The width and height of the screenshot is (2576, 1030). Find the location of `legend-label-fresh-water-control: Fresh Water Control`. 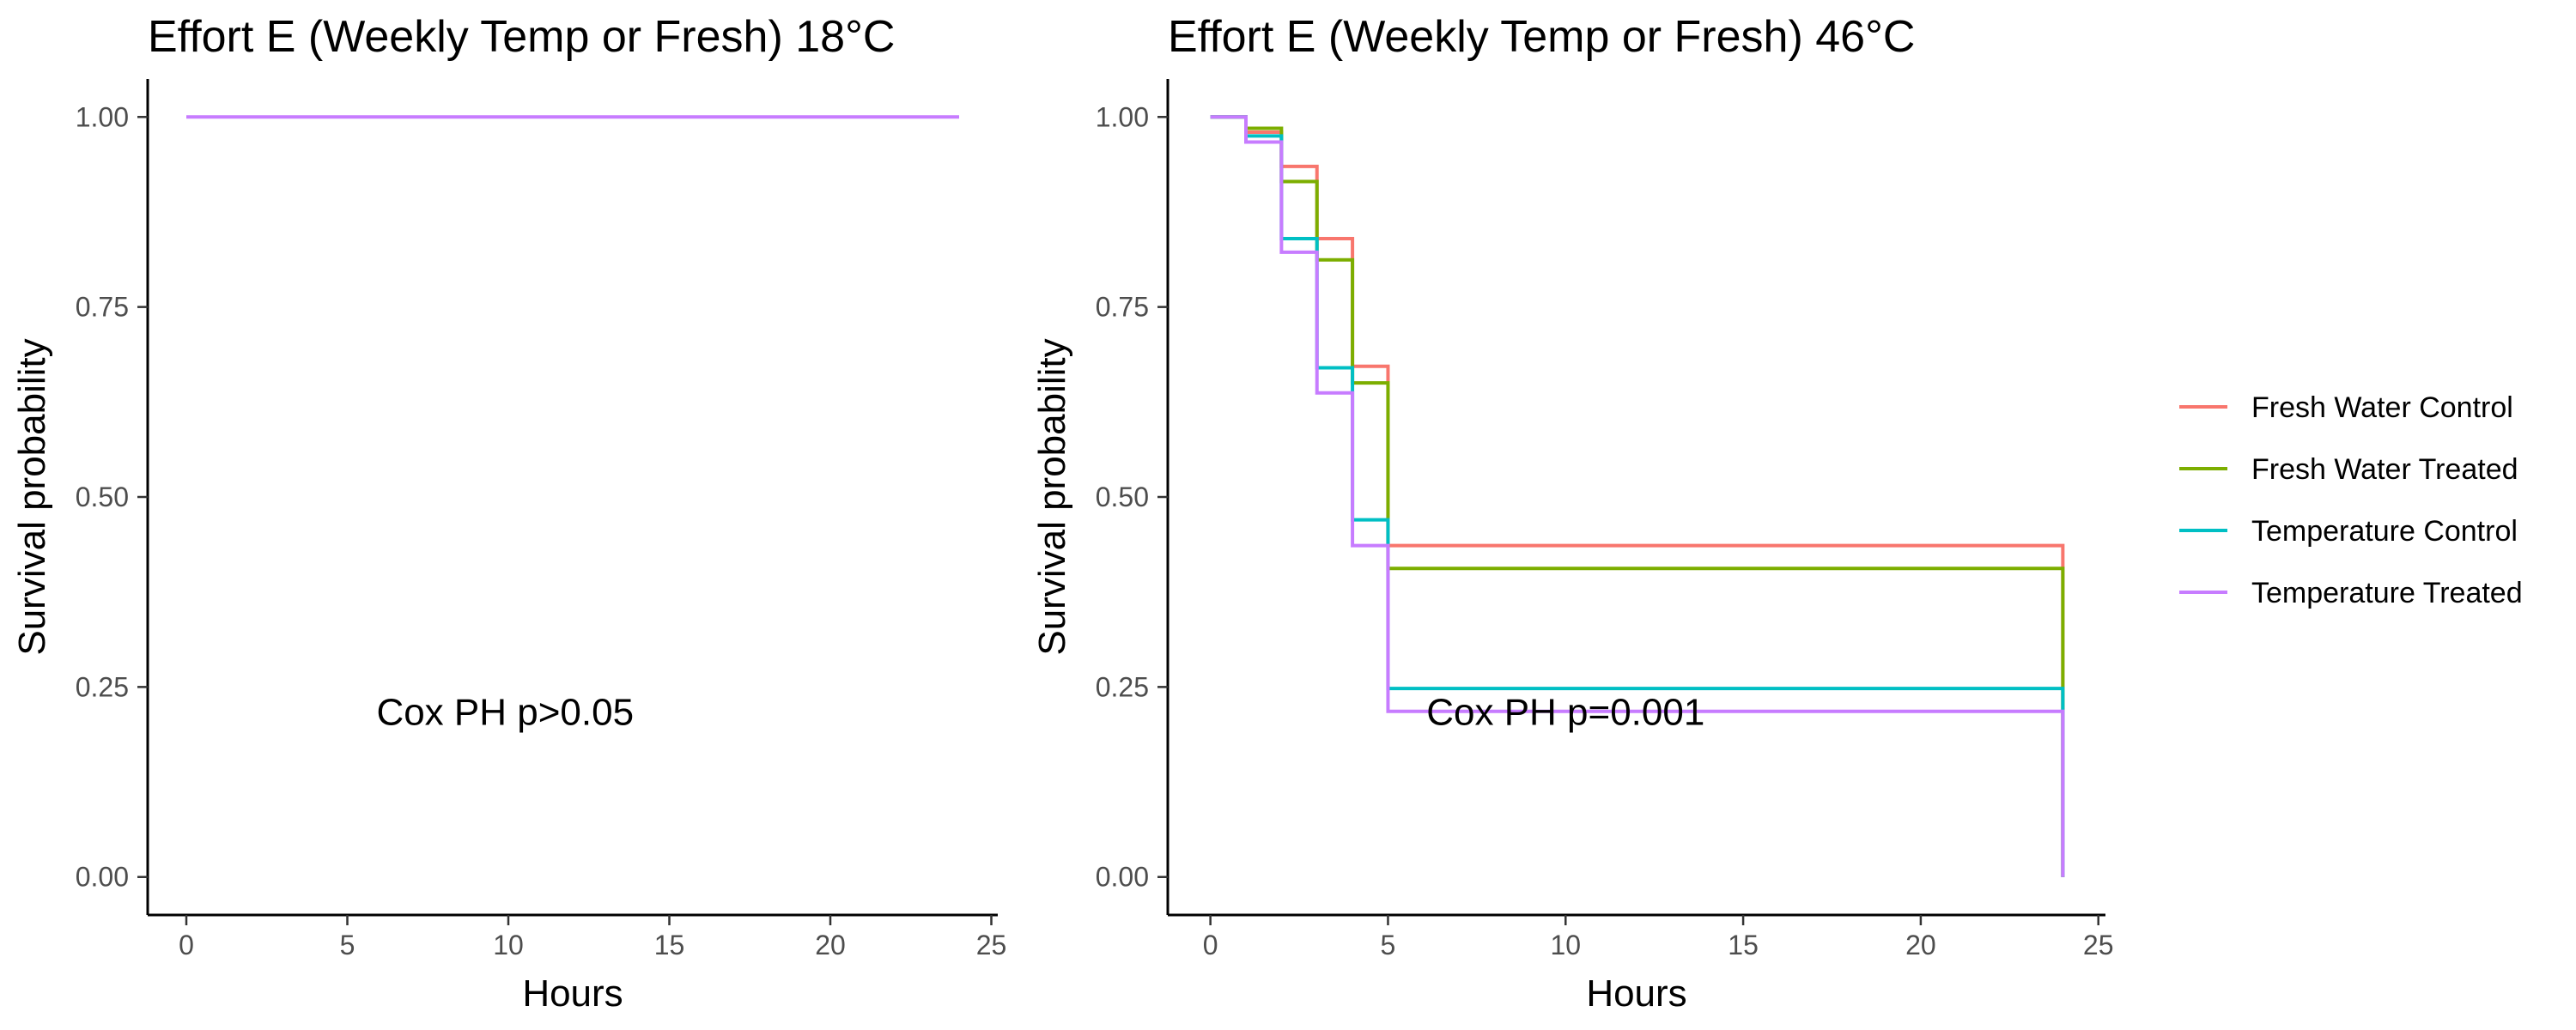

legend-label-fresh-water-control: Fresh Water Control is located at coordinates (2382, 407).